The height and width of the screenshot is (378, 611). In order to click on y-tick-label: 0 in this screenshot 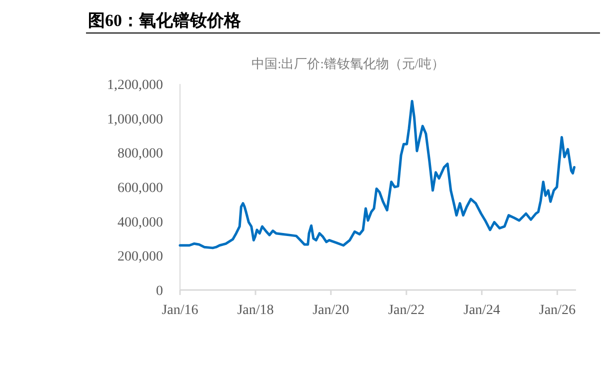, I will do `click(159, 291)`.